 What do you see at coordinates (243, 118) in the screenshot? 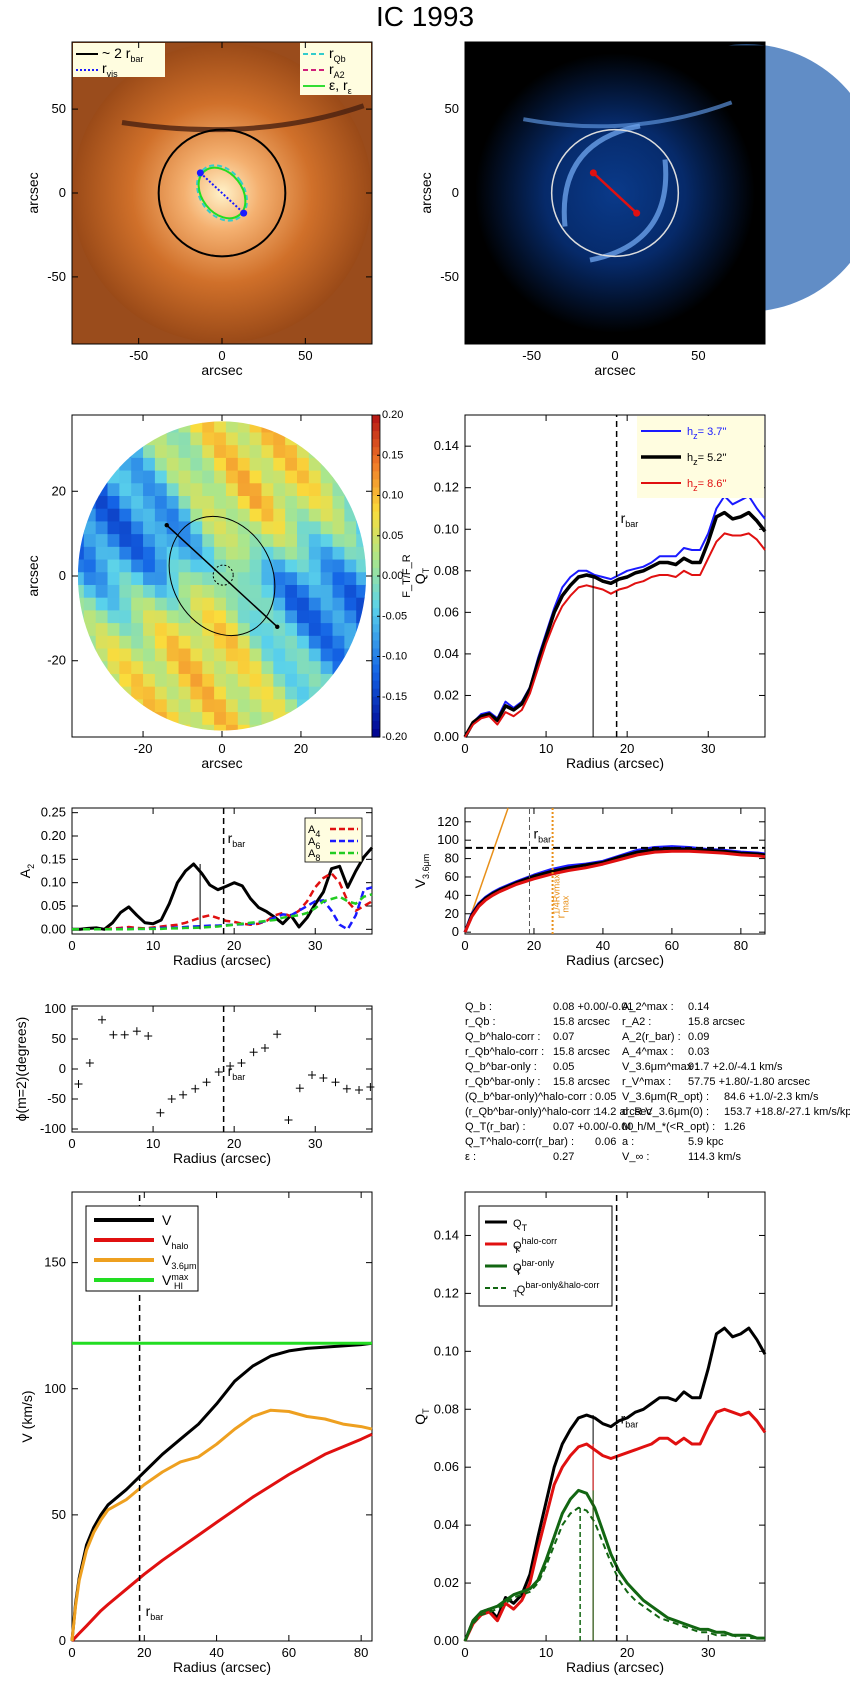
I see `dust-lane` at bounding box center [243, 118].